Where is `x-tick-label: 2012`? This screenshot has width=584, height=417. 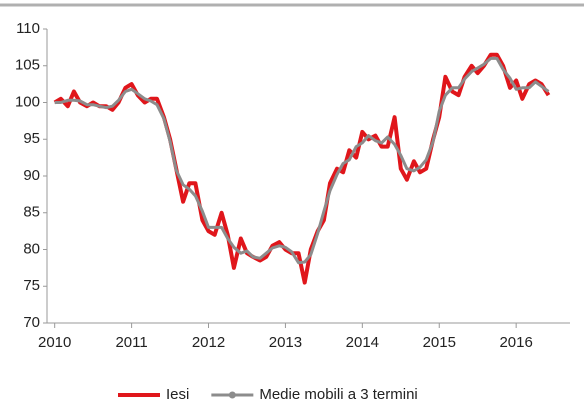 x-tick-label: 2012 is located at coordinates (208, 342).